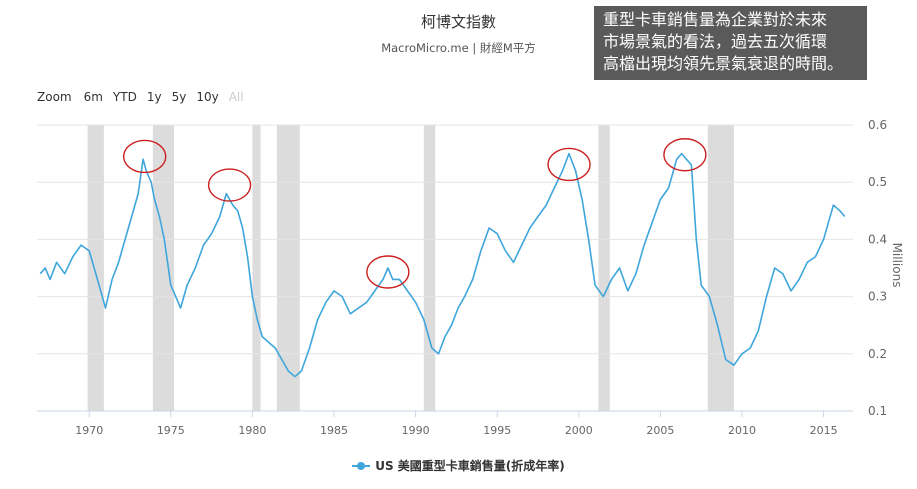  What do you see at coordinates (877, 297) in the screenshot?
I see `y-tick-label: 0.3` at bounding box center [877, 297].